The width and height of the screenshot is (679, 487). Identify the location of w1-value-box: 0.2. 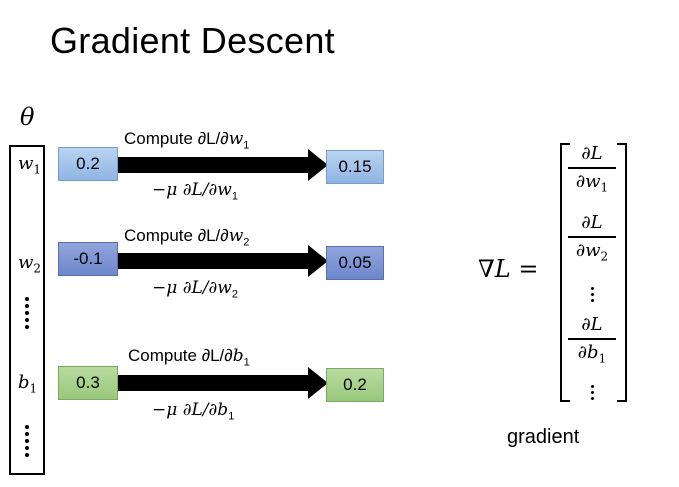
(88, 164).